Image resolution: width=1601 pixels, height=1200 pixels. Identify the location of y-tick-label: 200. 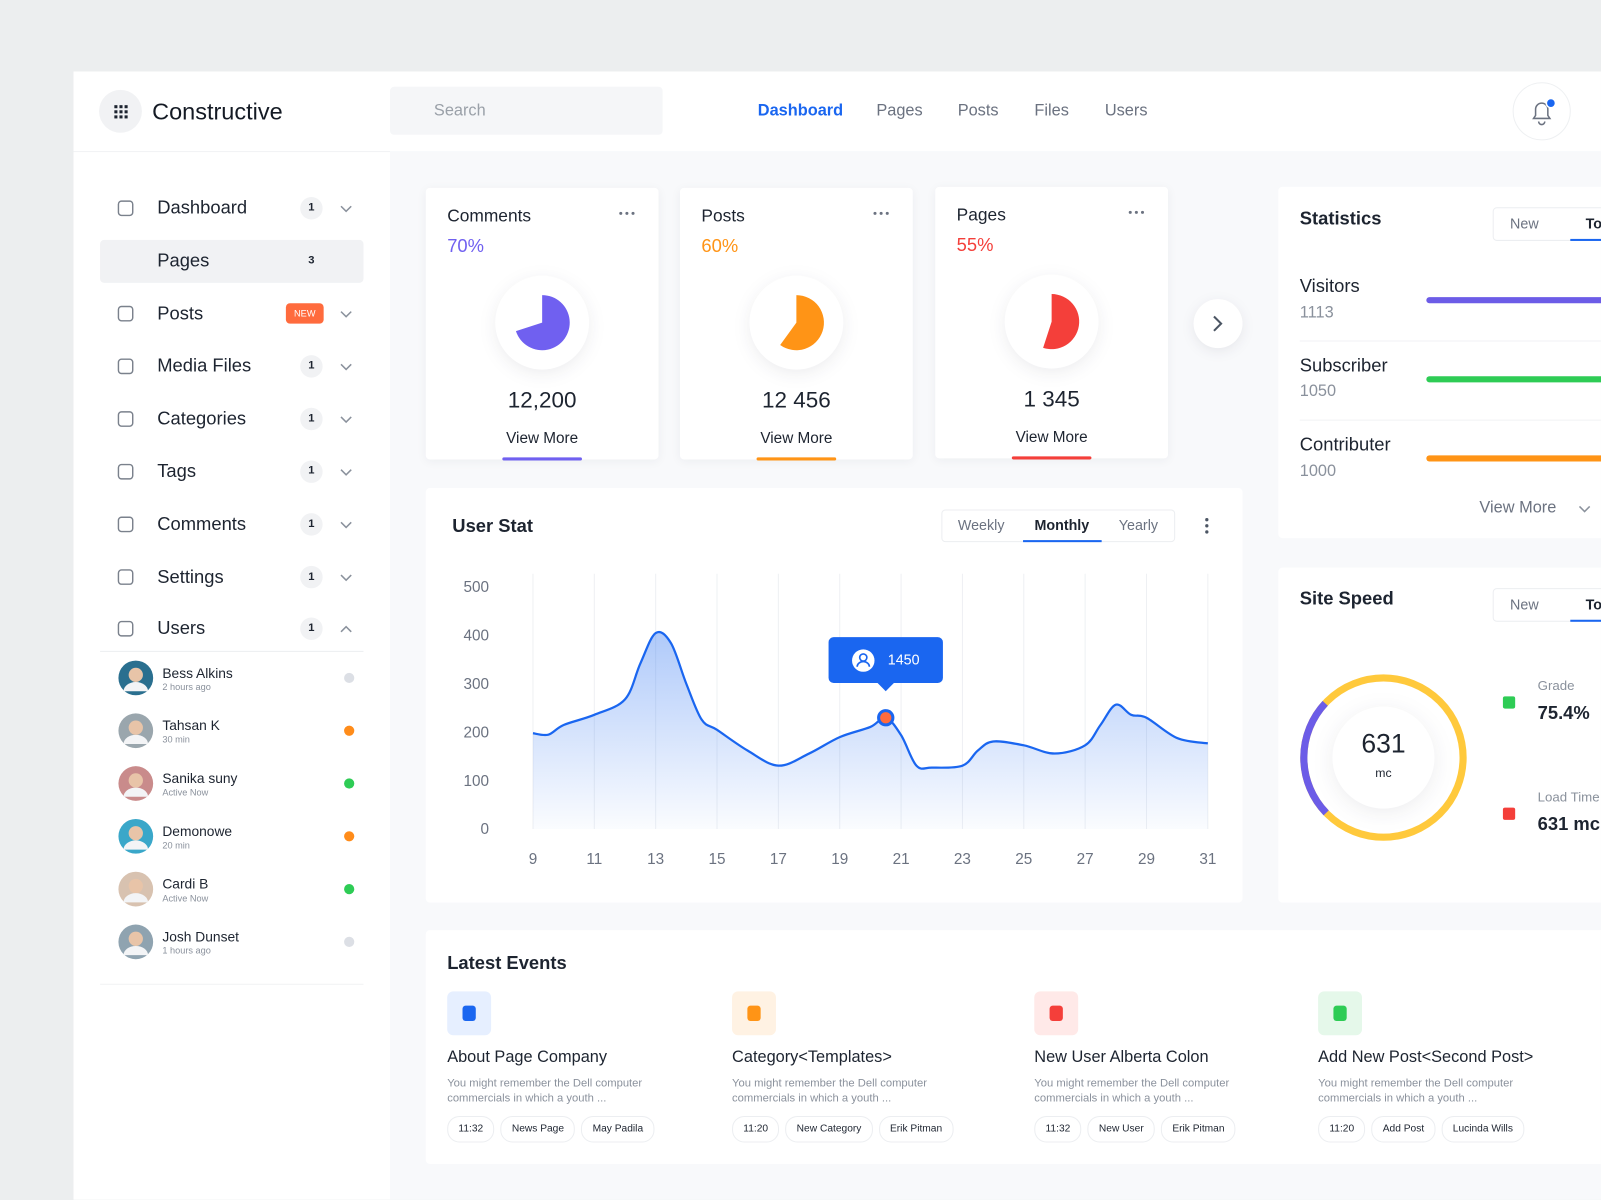
(477, 732).